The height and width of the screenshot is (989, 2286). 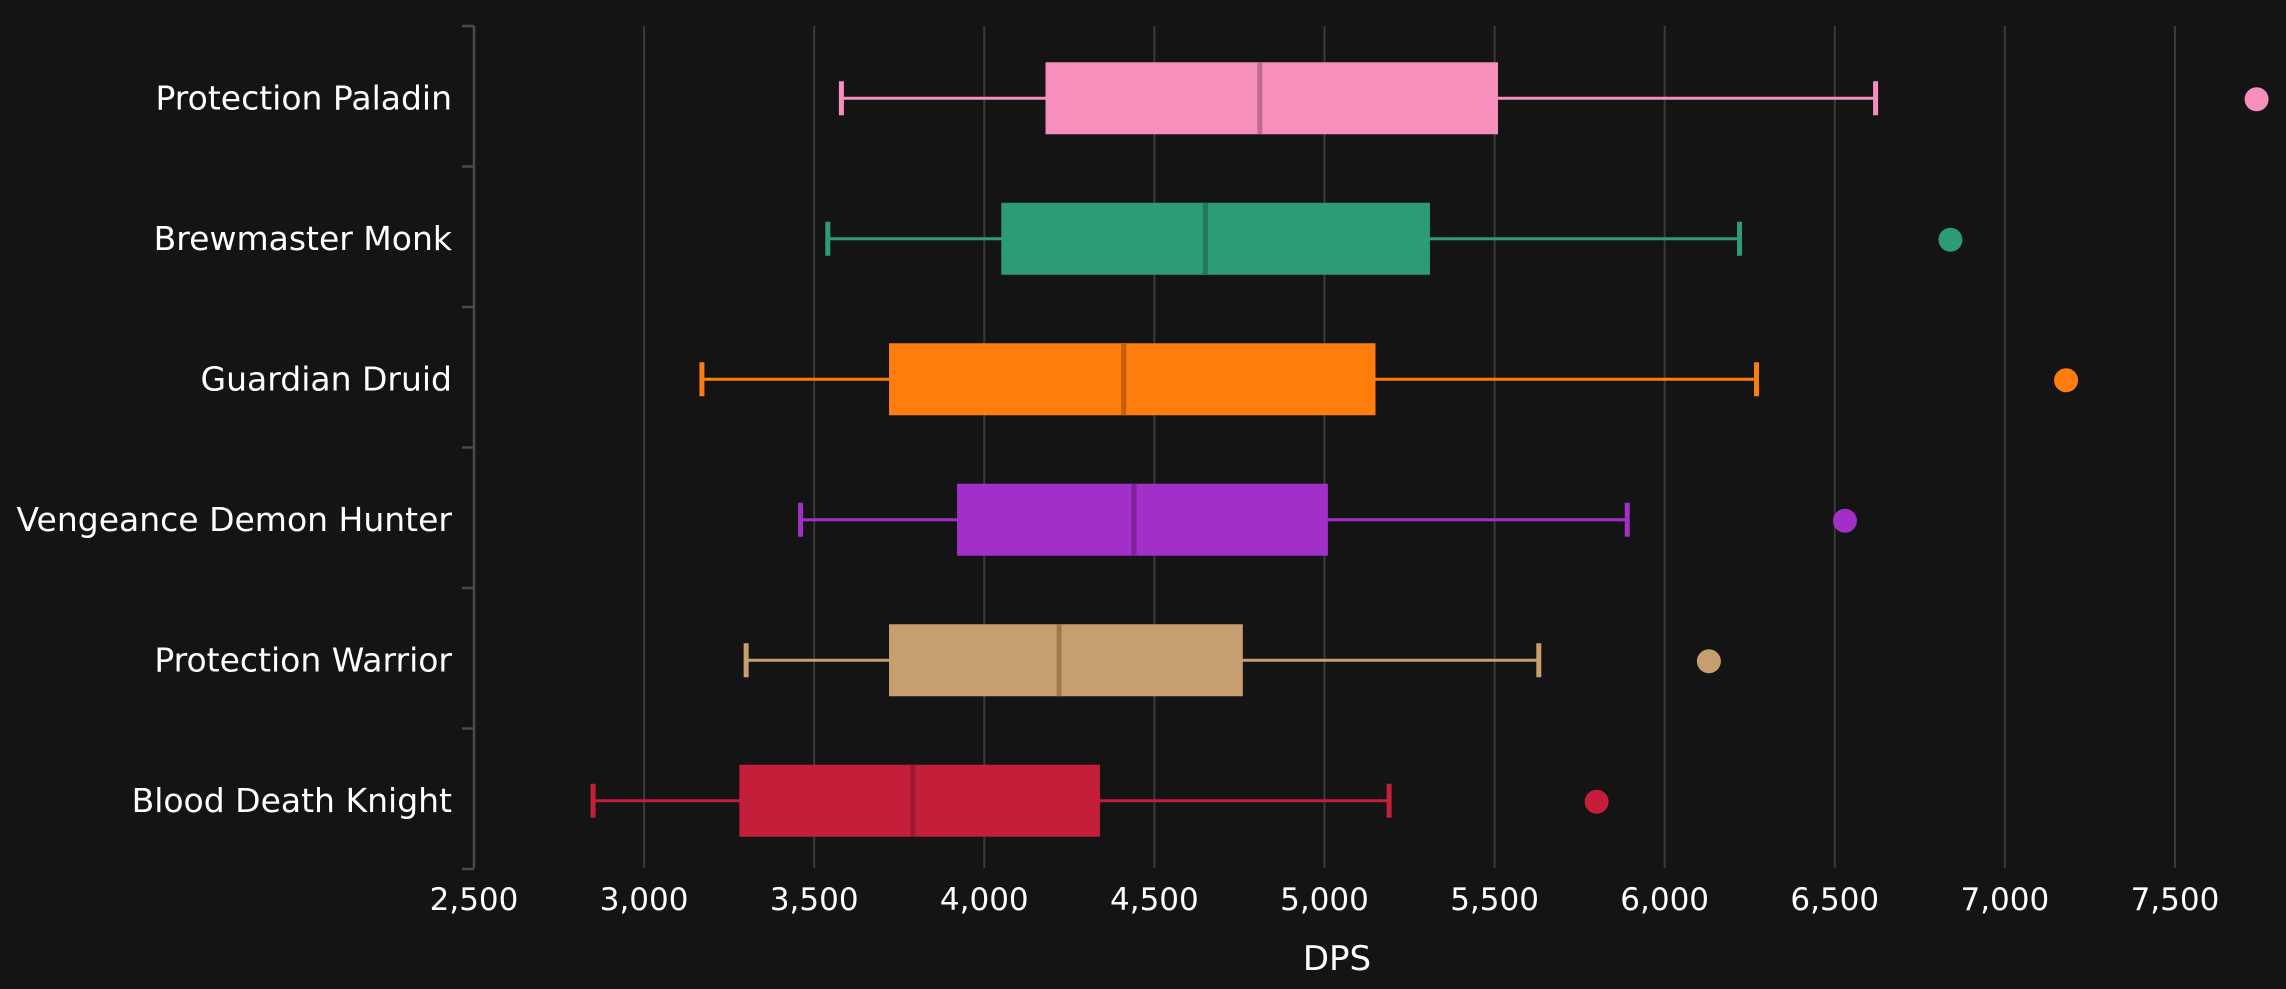 What do you see at coordinates (303, 659) in the screenshot?
I see `category-label: Protection Warrior` at bounding box center [303, 659].